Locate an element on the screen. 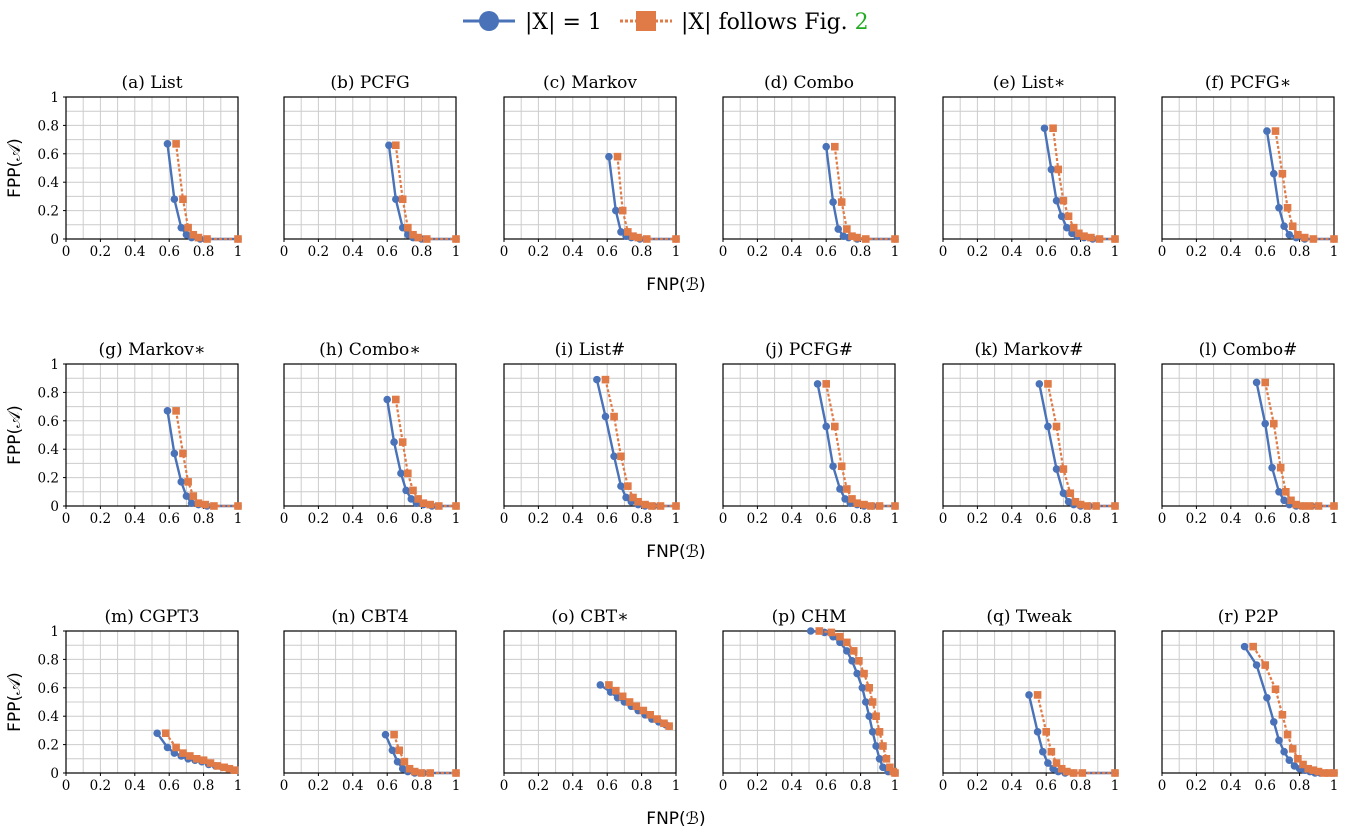 The height and width of the screenshot is (835, 1352). panel-title: (r) P2P is located at coordinates (1248, 617).